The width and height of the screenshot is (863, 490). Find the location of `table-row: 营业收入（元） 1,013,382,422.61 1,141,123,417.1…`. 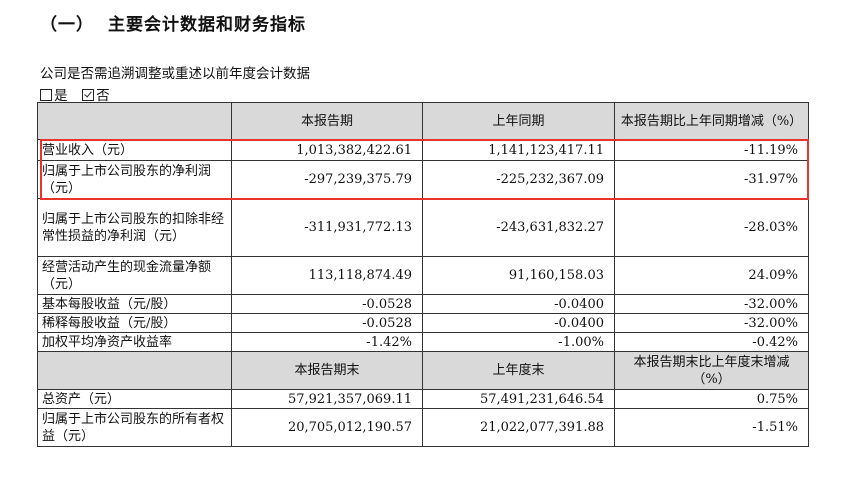

table-row: 营业收入（元） 1,013,382,422.61 1,141,123,417.1… is located at coordinates (423, 150).